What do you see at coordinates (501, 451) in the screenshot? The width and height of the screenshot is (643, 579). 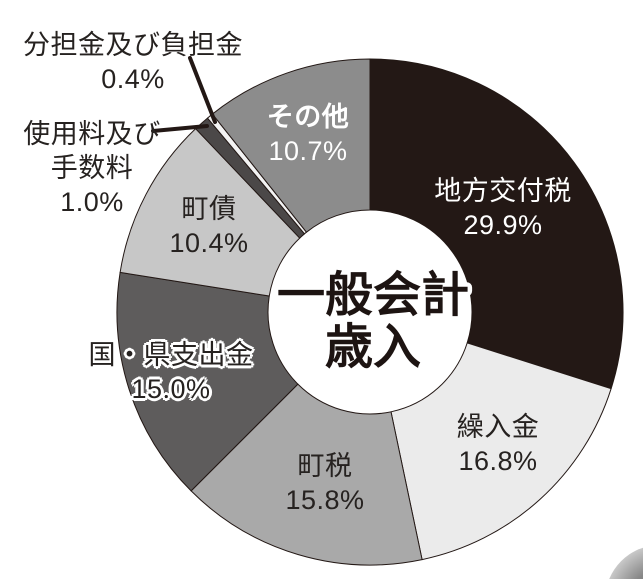 I see `pie-segment-繰入金` at bounding box center [501, 451].